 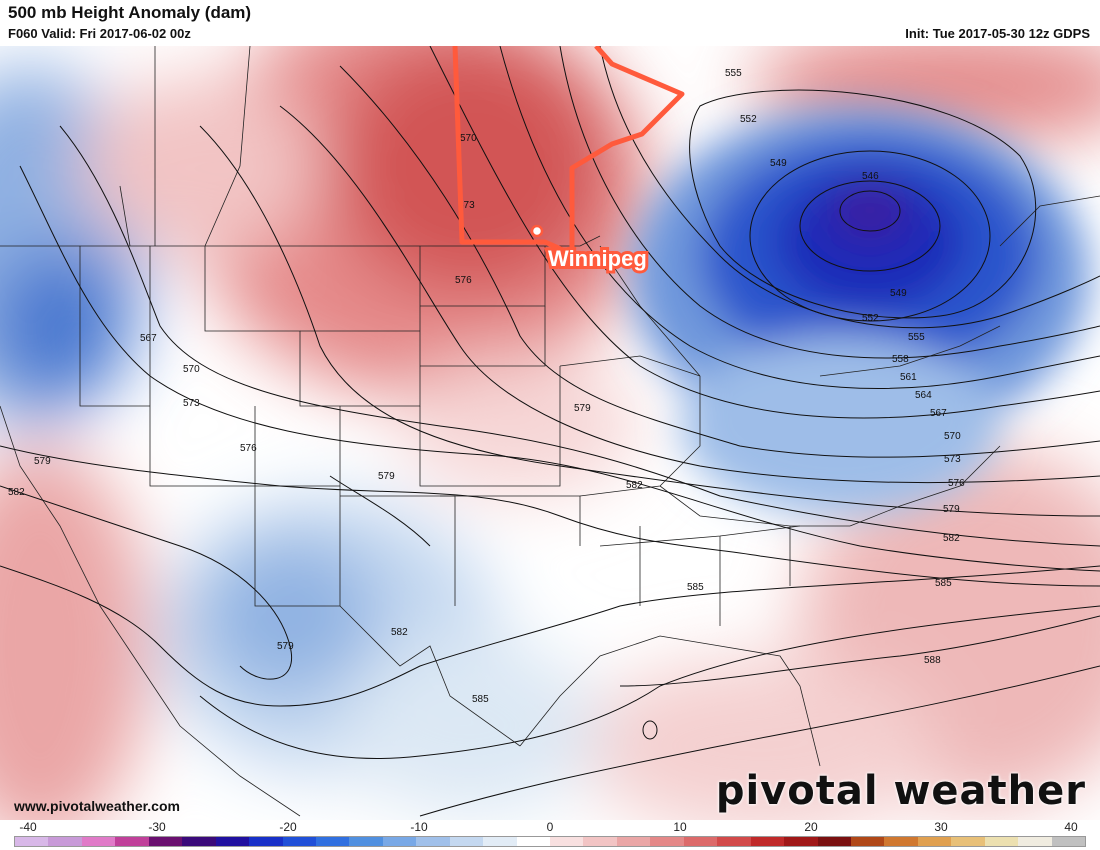 I want to click on anomaly-color-scale: -40 -30 -20 -10 0 10 20 30 40, so click(x=550, y=835).